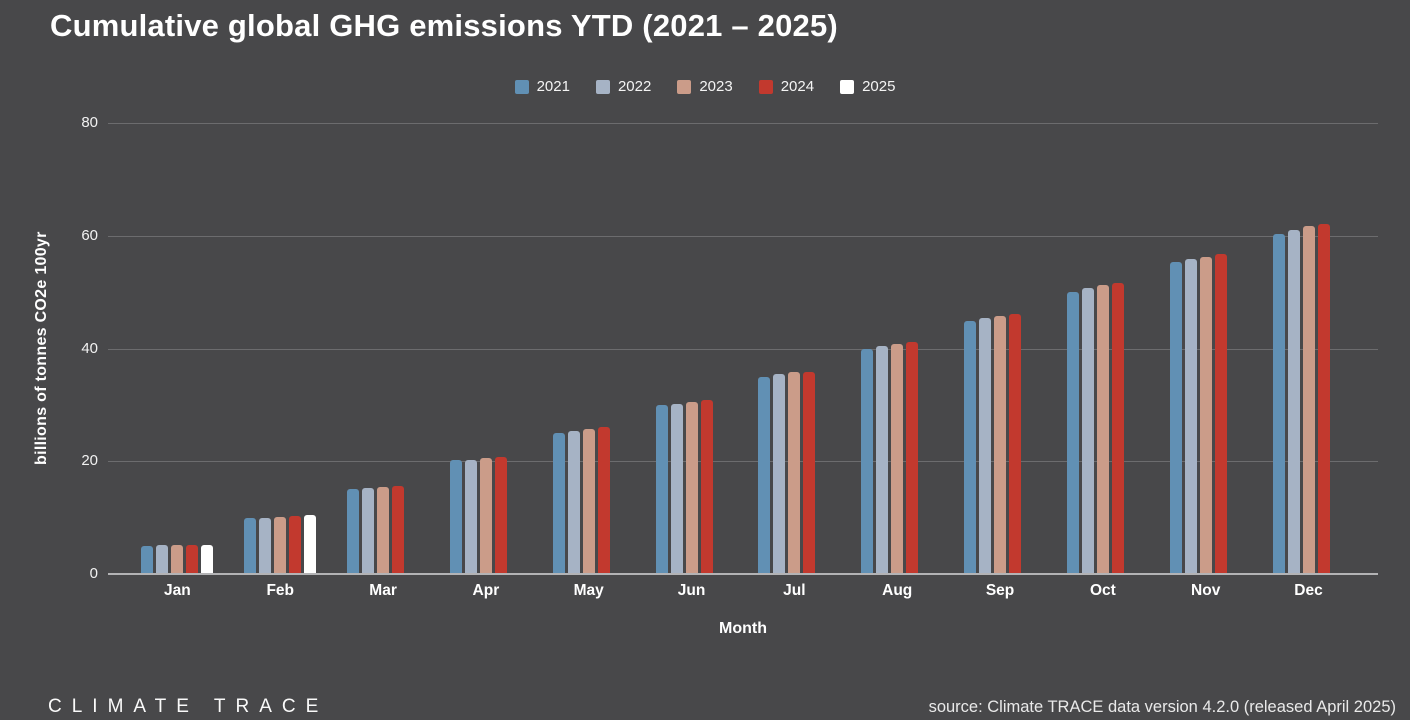 The image size is (1410, 720). Describe the element at coordinates (147, 559) in the screenshot. I see `bar-Jan-2021` at that location.